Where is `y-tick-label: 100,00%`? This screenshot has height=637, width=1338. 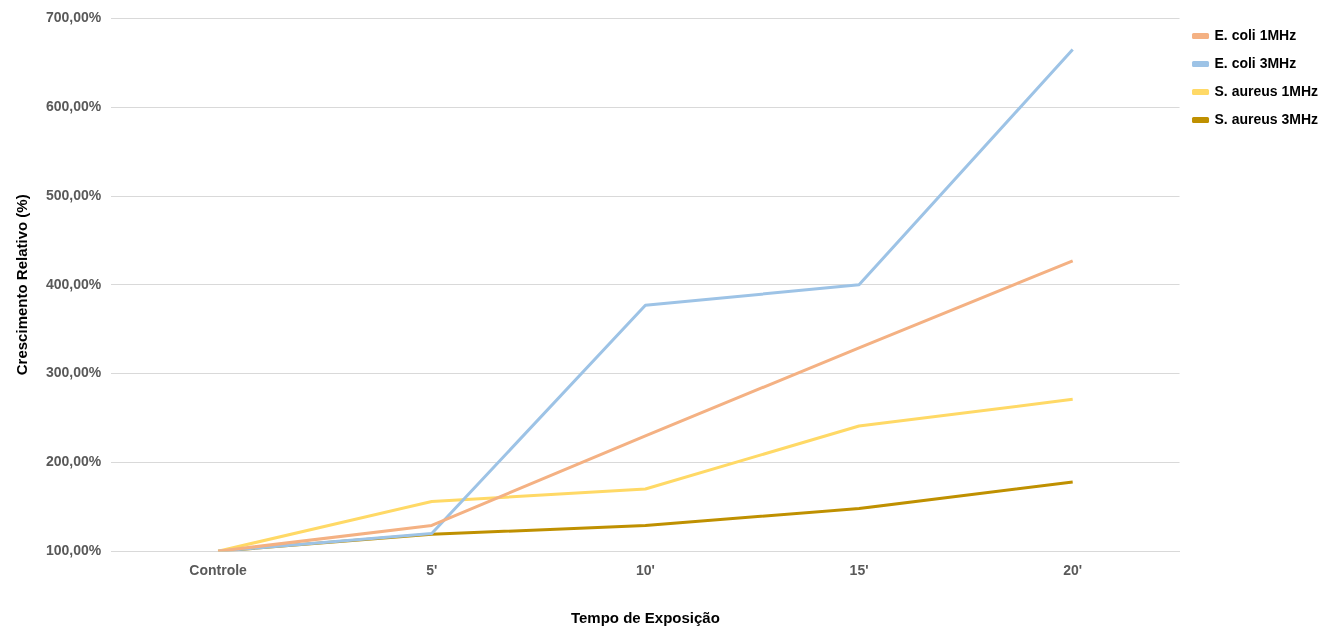
y-tick-label: 100,00% is located at coordinates (73, 550).